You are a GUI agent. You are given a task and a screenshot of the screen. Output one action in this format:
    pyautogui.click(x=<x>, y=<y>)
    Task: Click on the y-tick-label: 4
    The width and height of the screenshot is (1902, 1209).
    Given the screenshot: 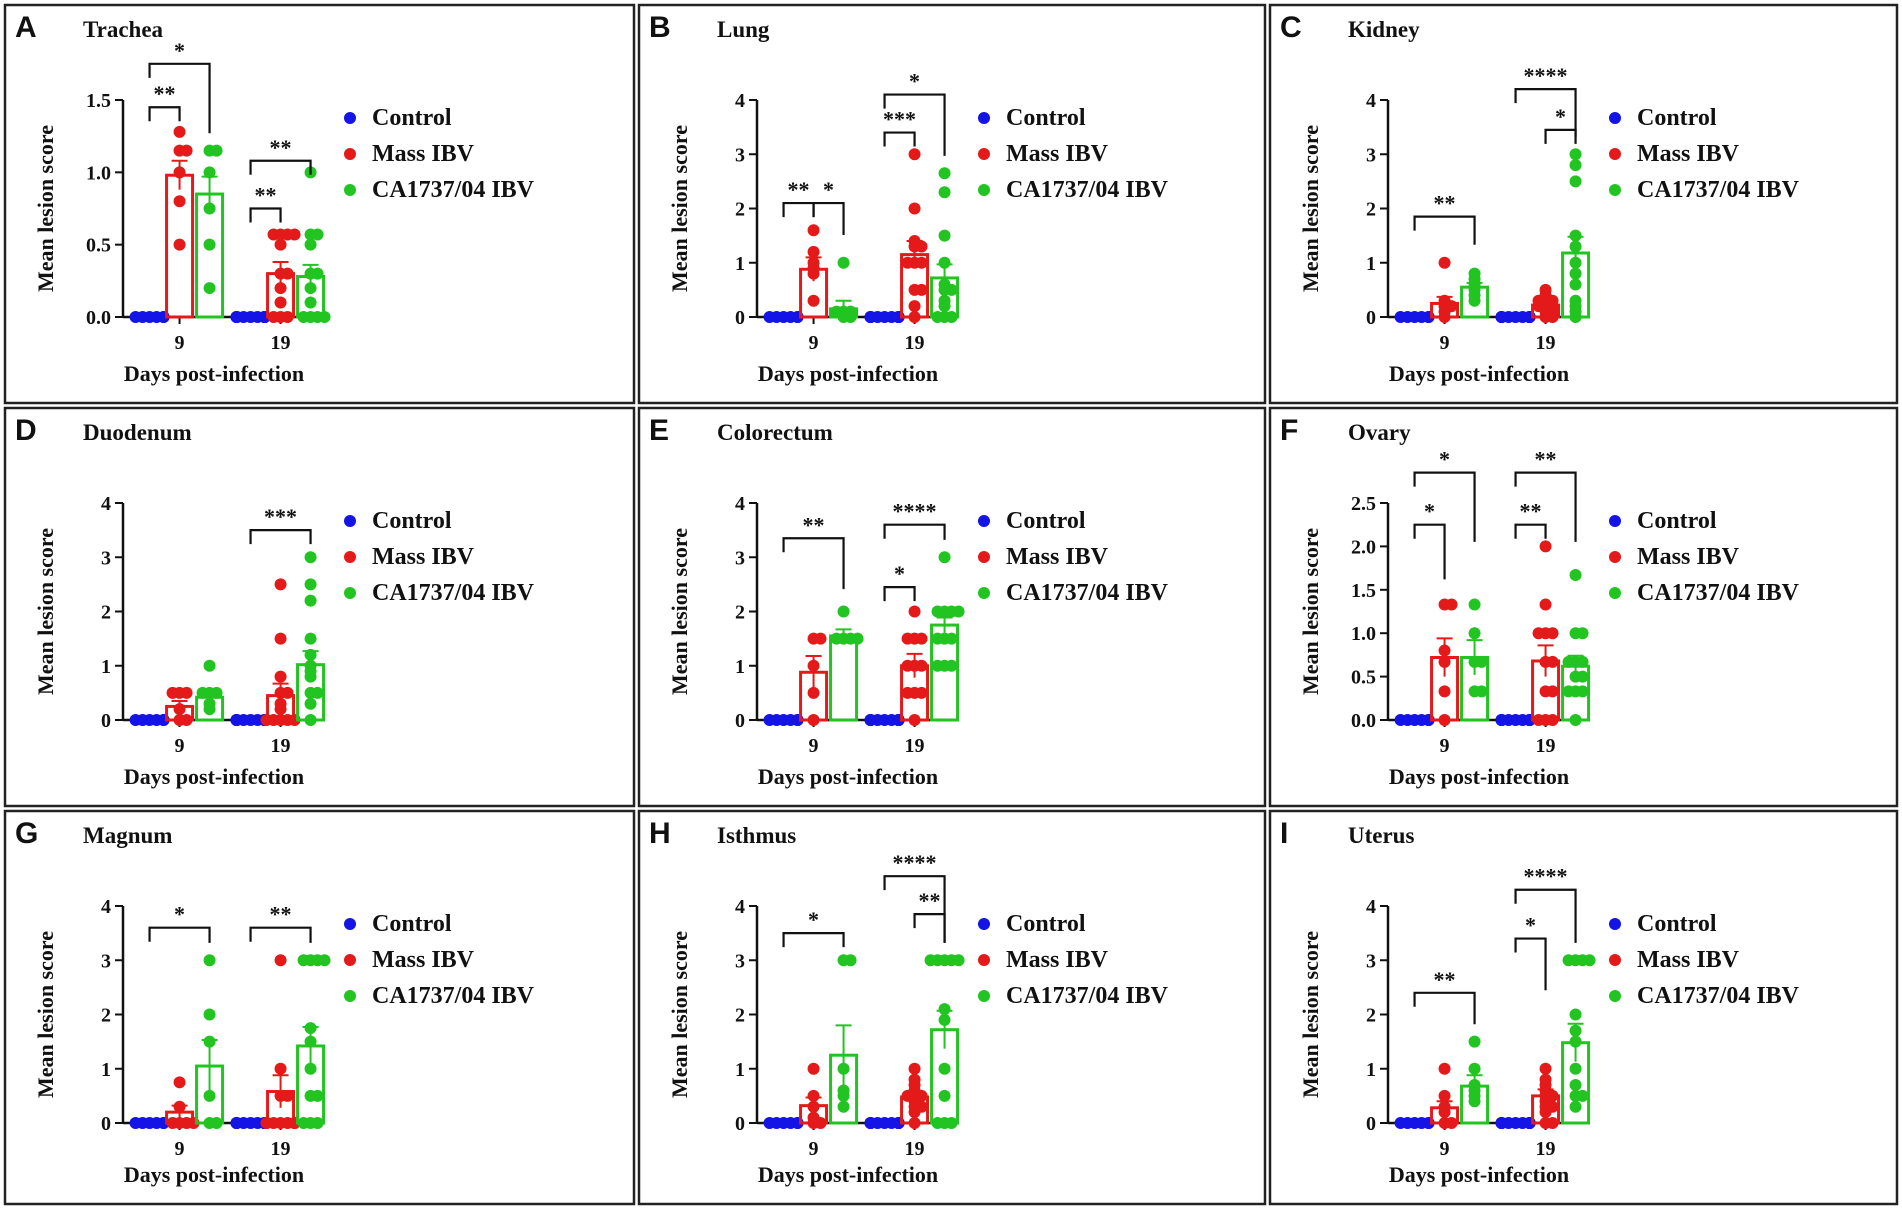 What is the action you would take?
    pyautogui.click(x=740, y=504)
    